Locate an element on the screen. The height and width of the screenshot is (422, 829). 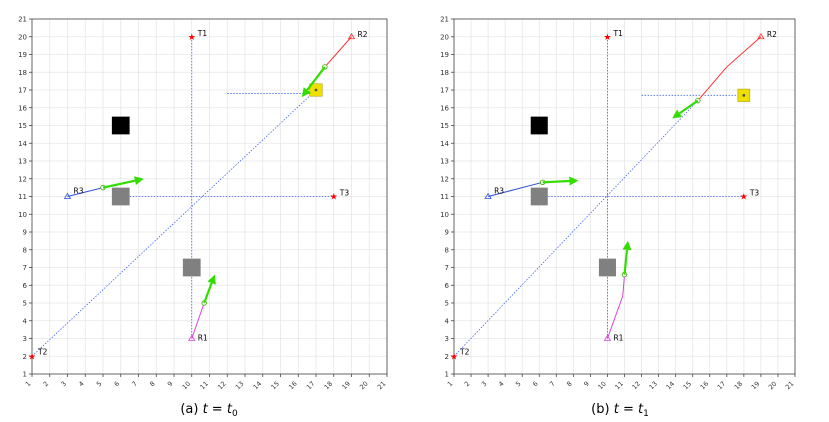
y-tick-label: 10 is located at coordinates (444, 215).